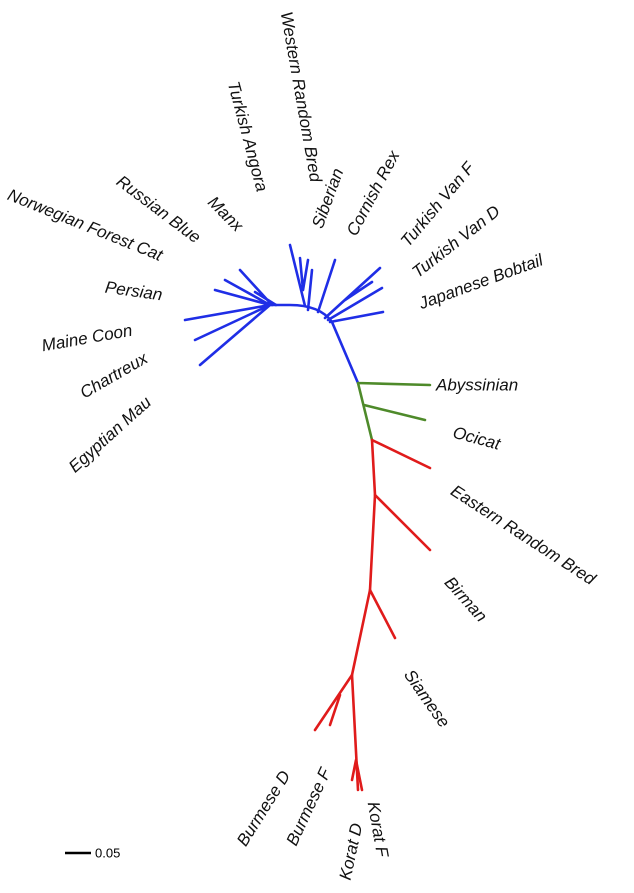 The image size is (634, 893). Describe the element at coordinates (87, 338) in the screenshot. I see `leaf-label: Maine Coon` at that location.